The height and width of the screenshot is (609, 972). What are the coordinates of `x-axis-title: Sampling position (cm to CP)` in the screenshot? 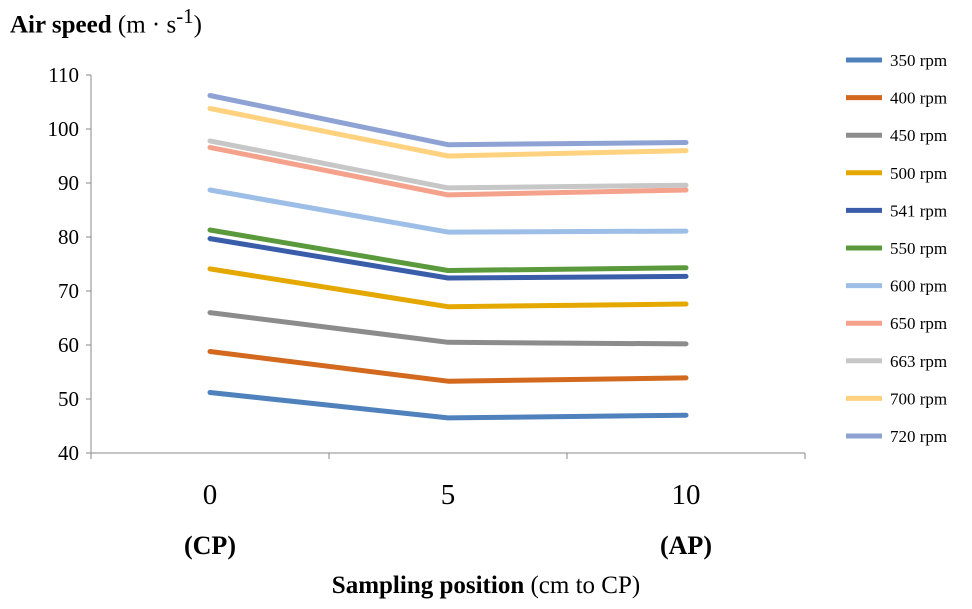 It's located at (486, 586).